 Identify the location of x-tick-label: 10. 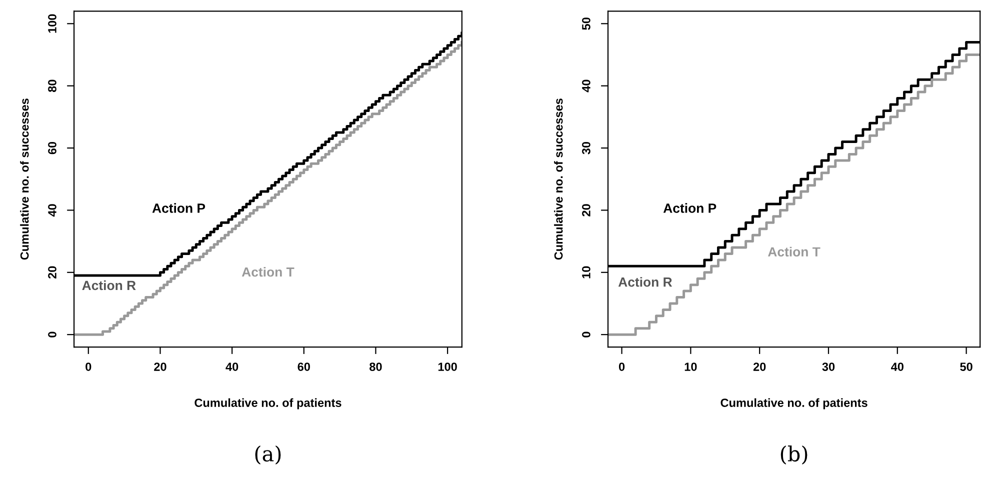
(690, 366).